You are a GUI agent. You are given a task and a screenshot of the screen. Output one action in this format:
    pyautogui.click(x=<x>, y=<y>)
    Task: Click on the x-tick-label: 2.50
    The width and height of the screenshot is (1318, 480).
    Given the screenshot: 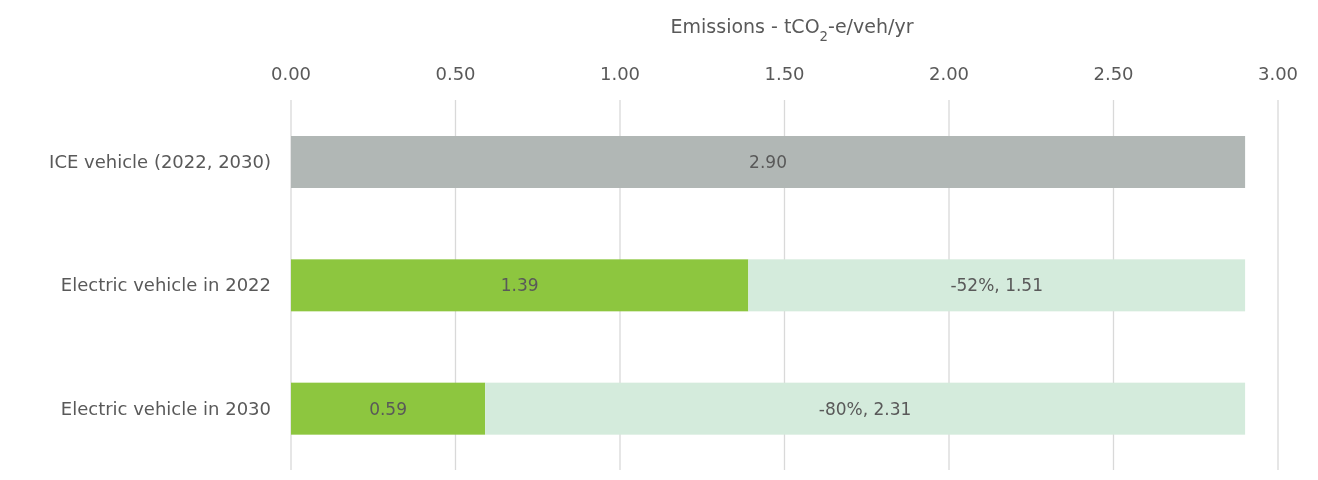 What is the action you would take?
    pyautogui.click(x=1113, y=73)
    